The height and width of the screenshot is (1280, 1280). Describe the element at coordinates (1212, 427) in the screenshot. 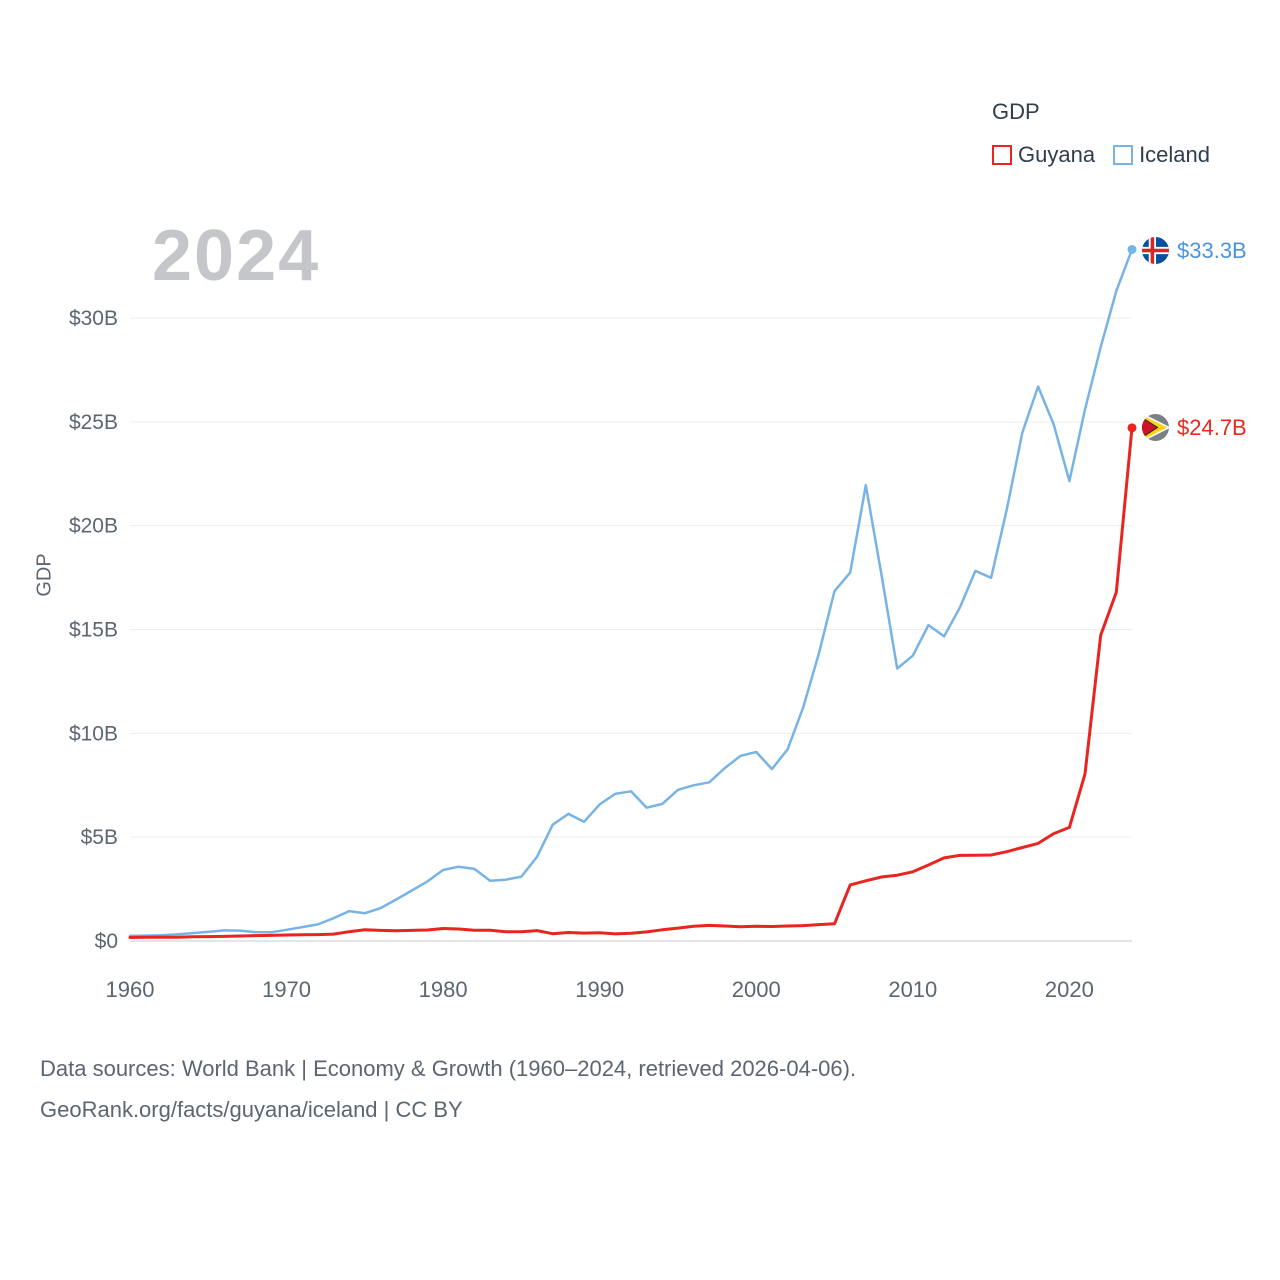

I see `end-label-guyana-value: $24.7B` at that location.